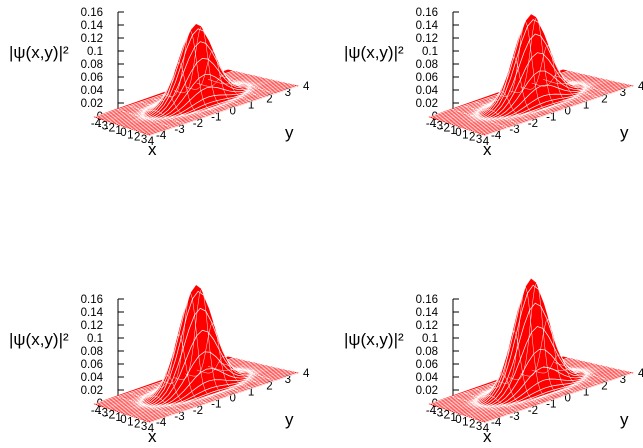 This screenshot has height=448, width=643. Describe the element at coordinates (152, 436) in the screenshot. I see `x-axis-label: x` at that location.